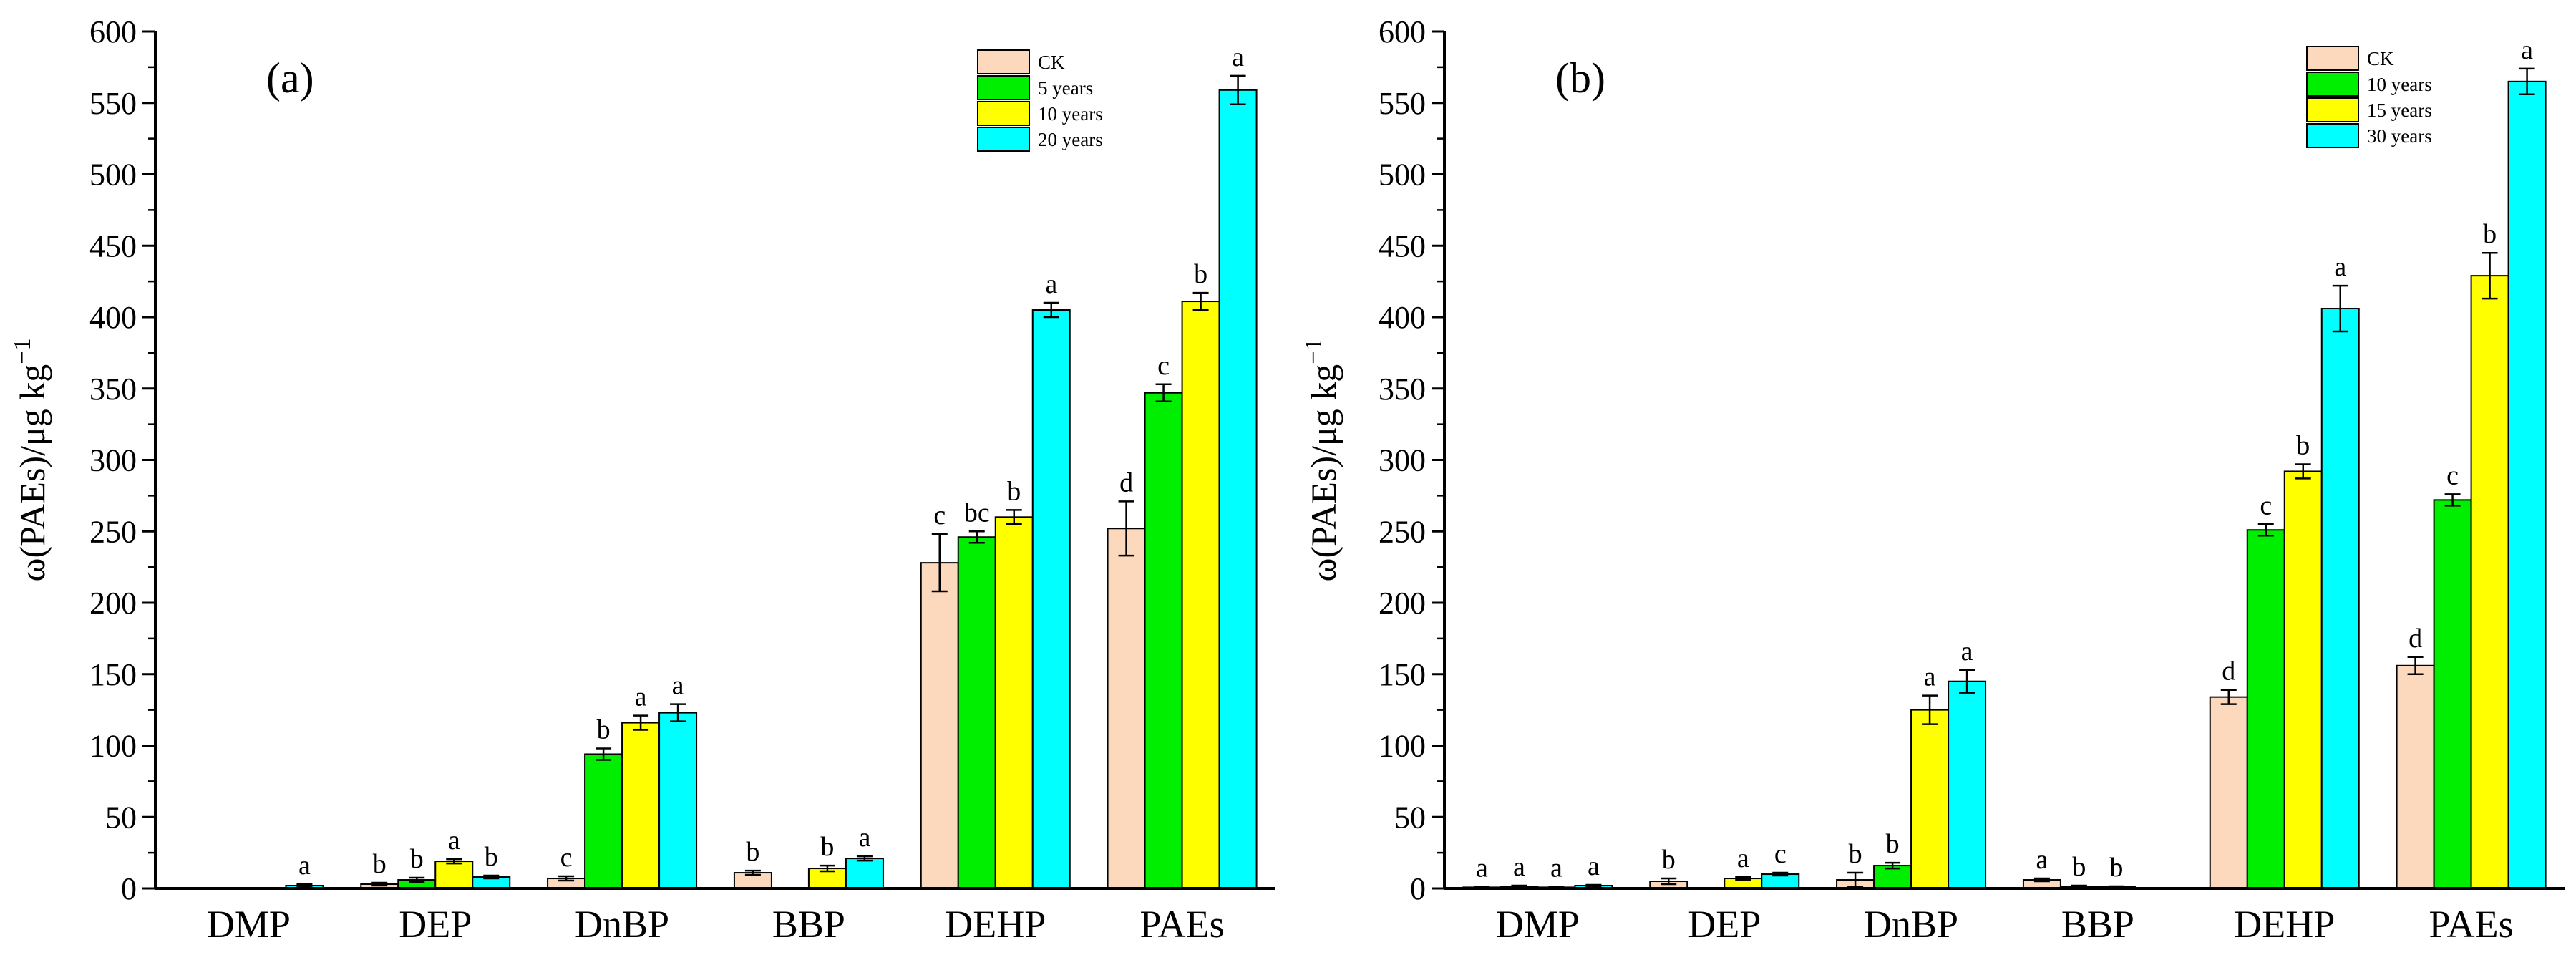 This screenshot has height=955, width=2576. Describe the element at coordinates (2489, 582) in the screenshot. I see `bar-PAEs-15-years` at that location.